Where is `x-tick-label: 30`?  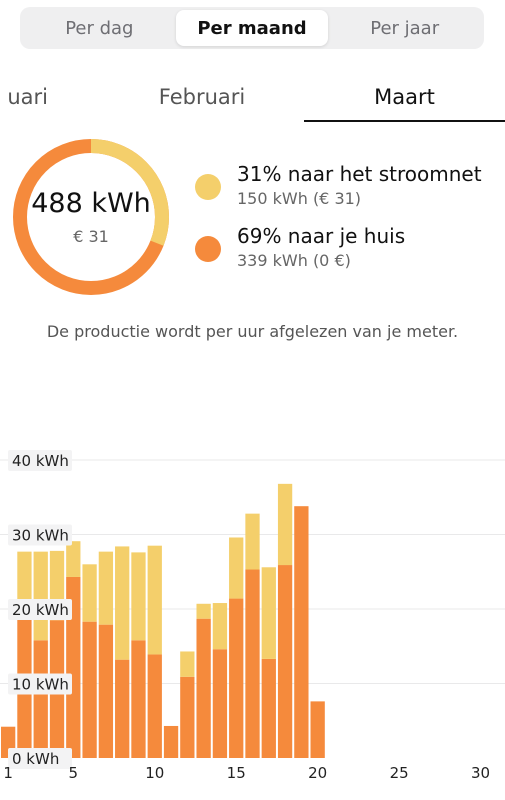 x-tick-label: 30 is located at coordinates (480, 773).